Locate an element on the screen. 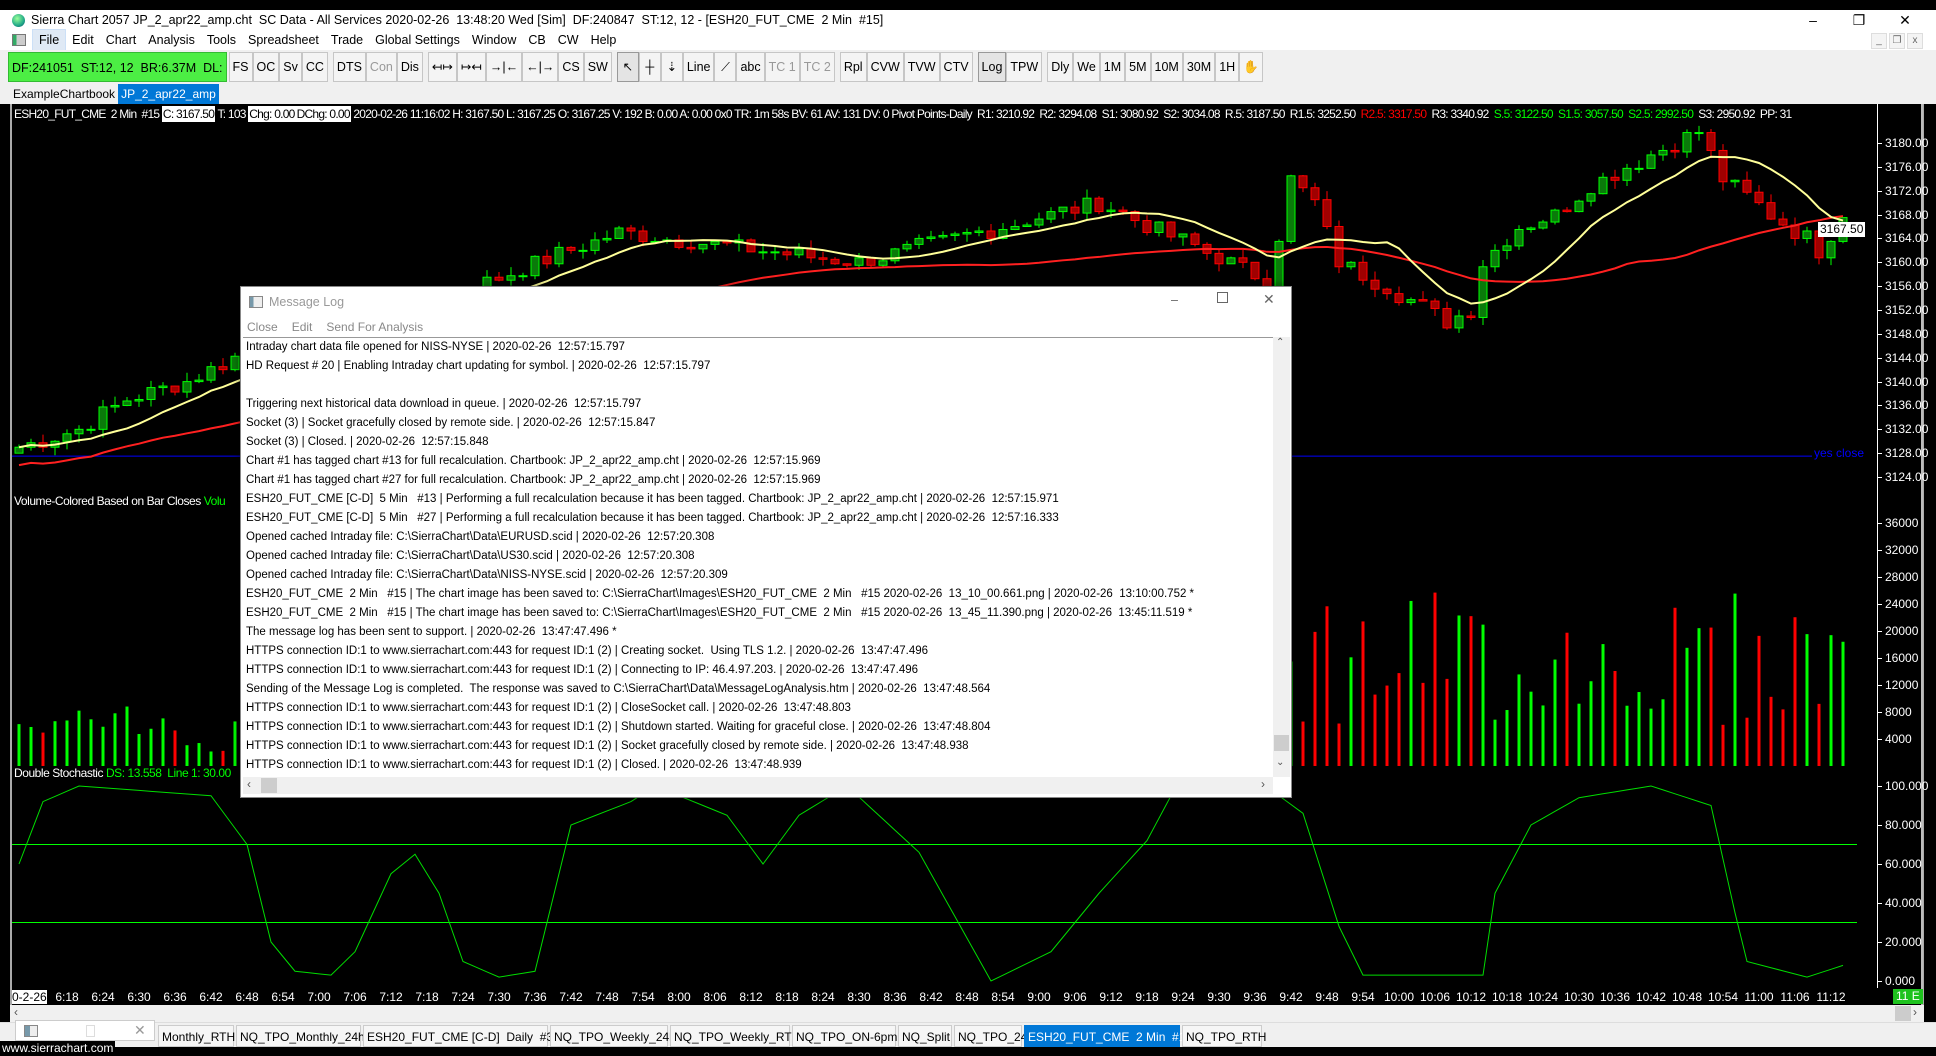  toolbar-button-dis: Dis is located at coordinates (409, 67).